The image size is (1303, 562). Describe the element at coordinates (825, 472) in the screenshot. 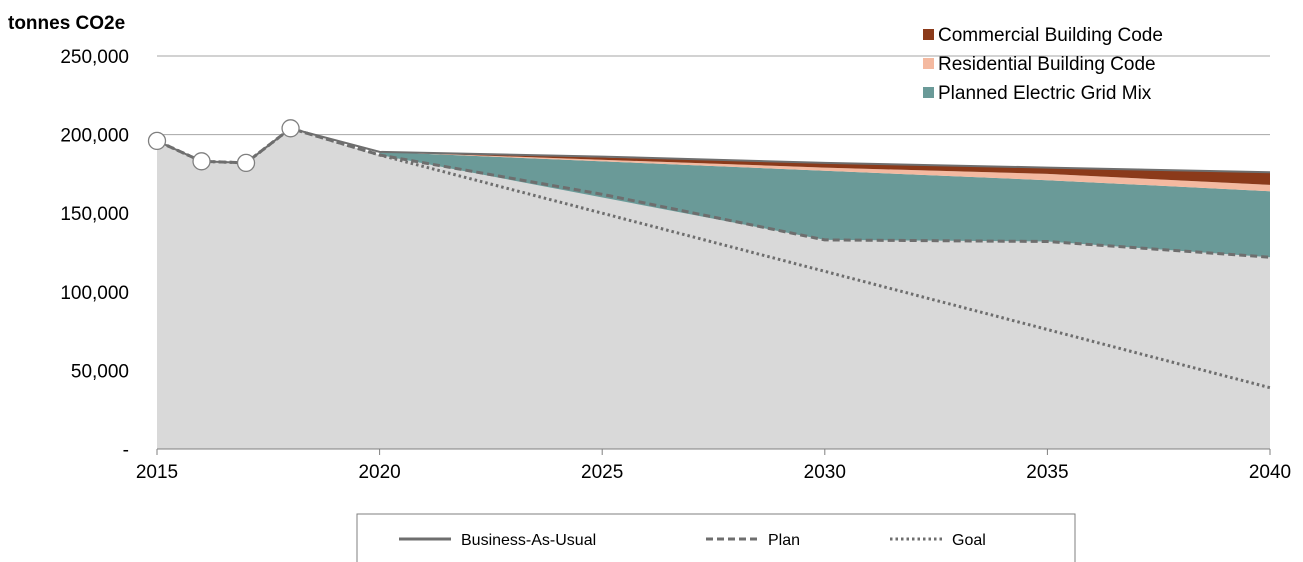

I see `x-tick-label: 2030` at that location.